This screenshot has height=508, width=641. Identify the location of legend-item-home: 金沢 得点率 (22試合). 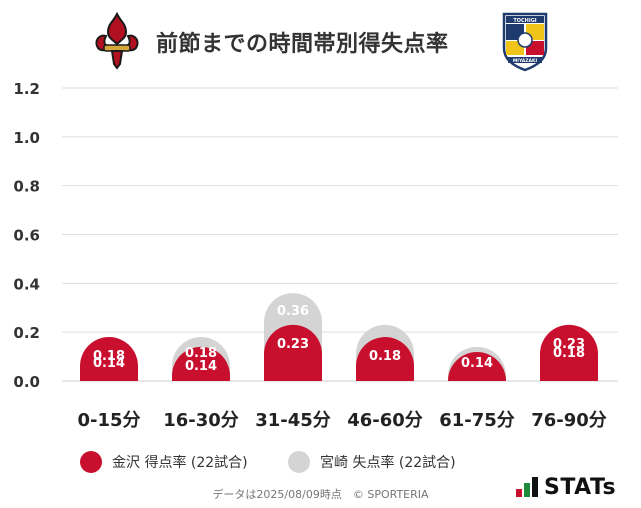
(164, 462).